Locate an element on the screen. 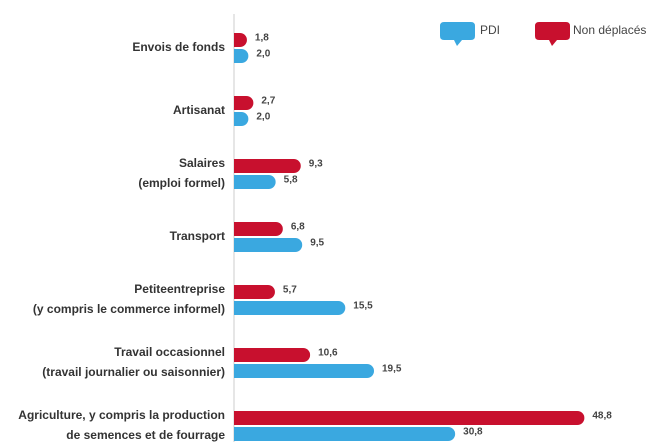  legend-label: PDI is located at coordinates (490, 30).